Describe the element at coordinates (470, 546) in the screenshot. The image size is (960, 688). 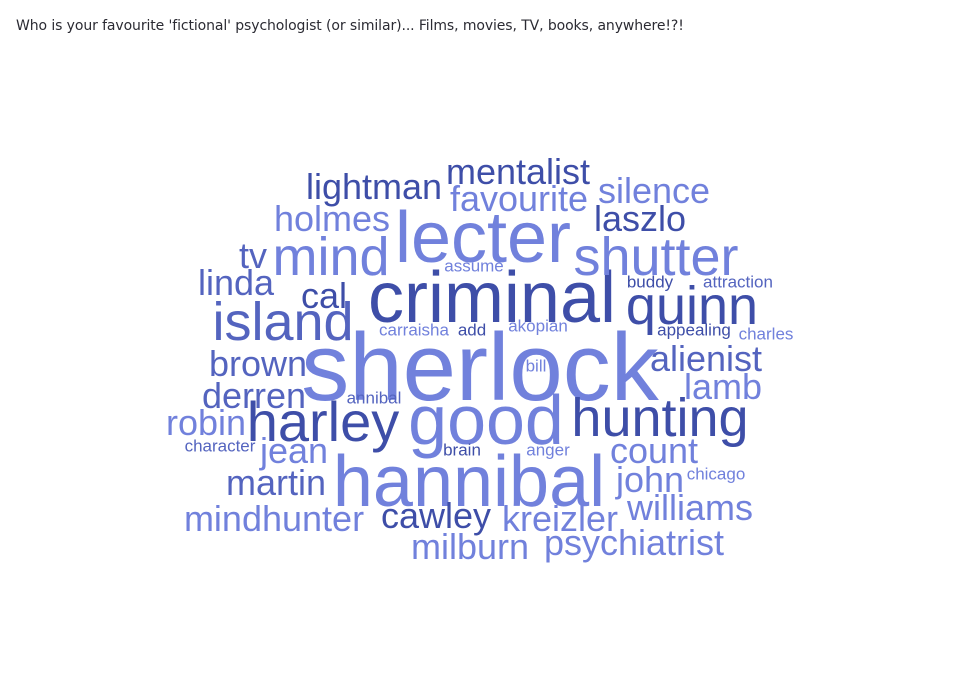
I see `cloud-word-milburn: milburn` at that location.